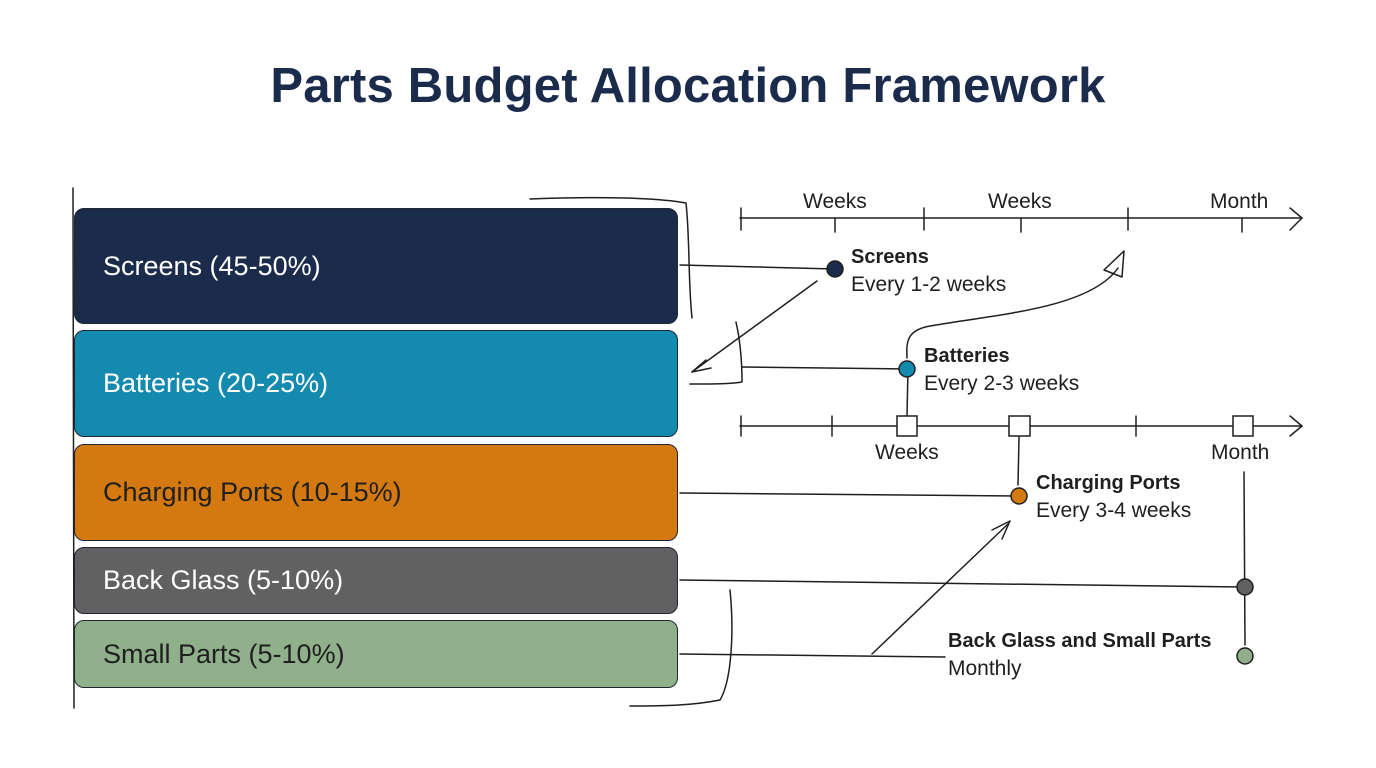  What do you see at coordinates (929, 284) in the screenshot?
I see `screens-schedule-frequency: Every 1-2 weeks` at bounding box center [929, 284].